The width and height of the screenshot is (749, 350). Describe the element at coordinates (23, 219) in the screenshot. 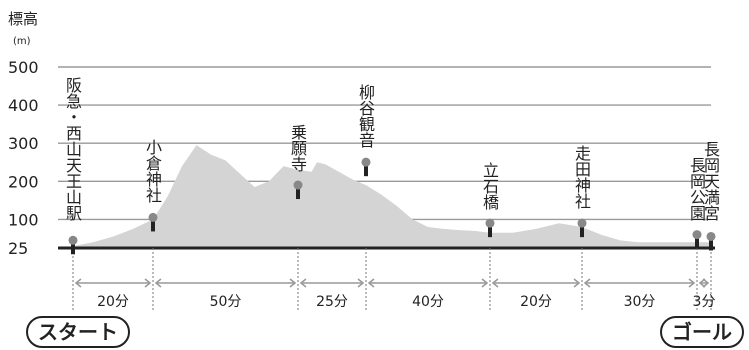

I see `y-tick-label: 100` at that location.